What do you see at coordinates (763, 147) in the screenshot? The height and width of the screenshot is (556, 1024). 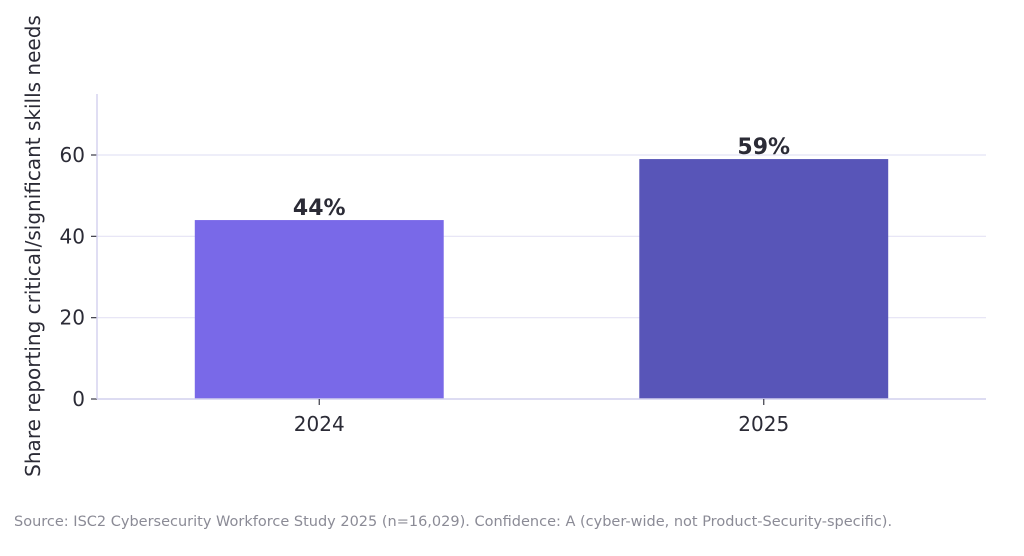 I see `bar-value-label-2025: 59%` at bounding box center [763, 147].